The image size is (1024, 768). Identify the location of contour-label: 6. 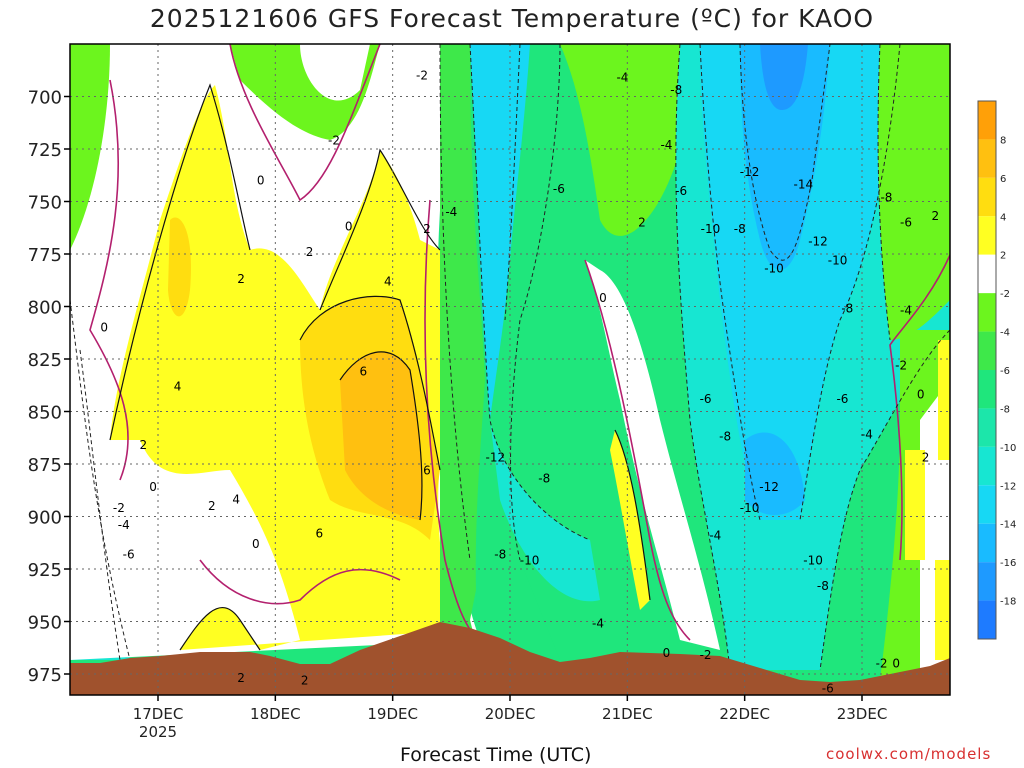
(364, 372).